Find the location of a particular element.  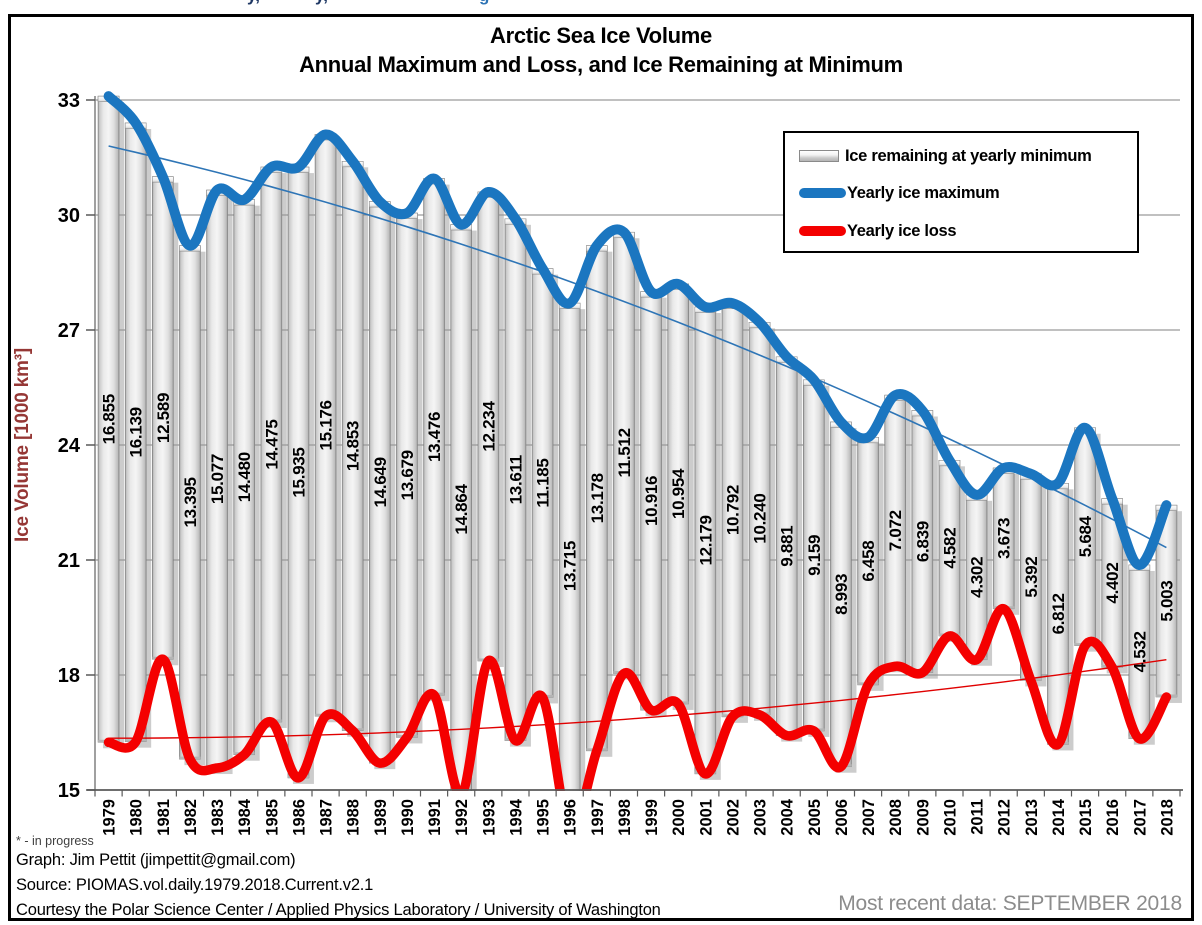

bar-2006 is located at coordinates (843, 597).